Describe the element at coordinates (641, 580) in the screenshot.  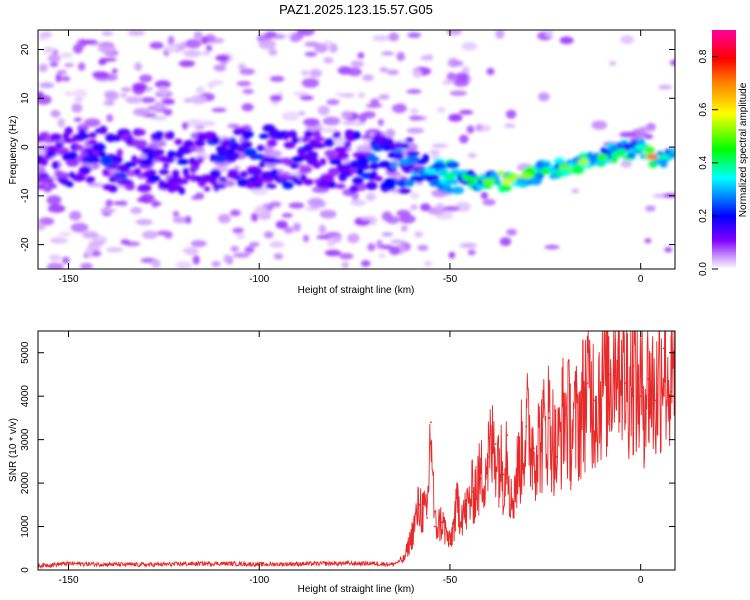
I see `x-tick-label: 0` at that location.